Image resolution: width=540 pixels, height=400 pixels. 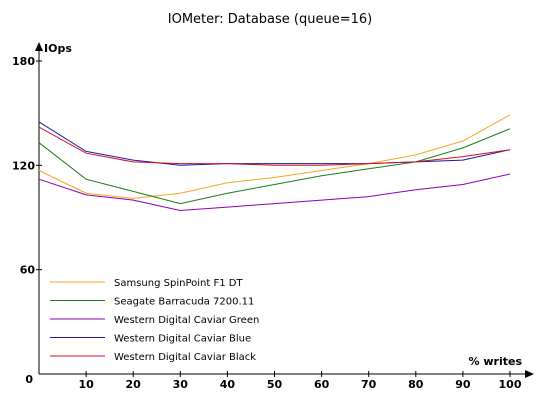 What do you see at coordinates (463, 384) in the screenshot?
I see `x-tick-label: 90` at bounding box center [463, 384].